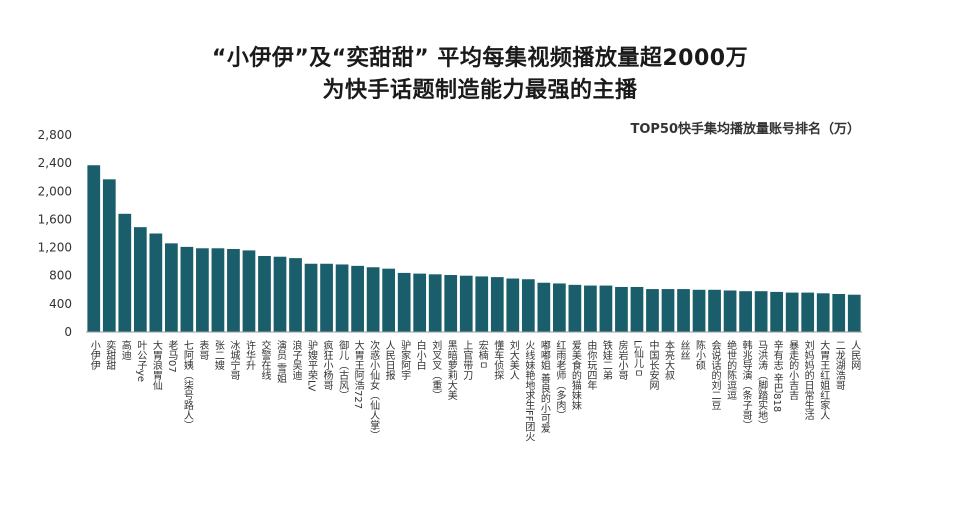 The height and width of the screenshot is (532, 960). Describe the element at coordinates (327, 364) in the screenshot. I see `x-tick-label: 疯狂小杨哥` at that location.